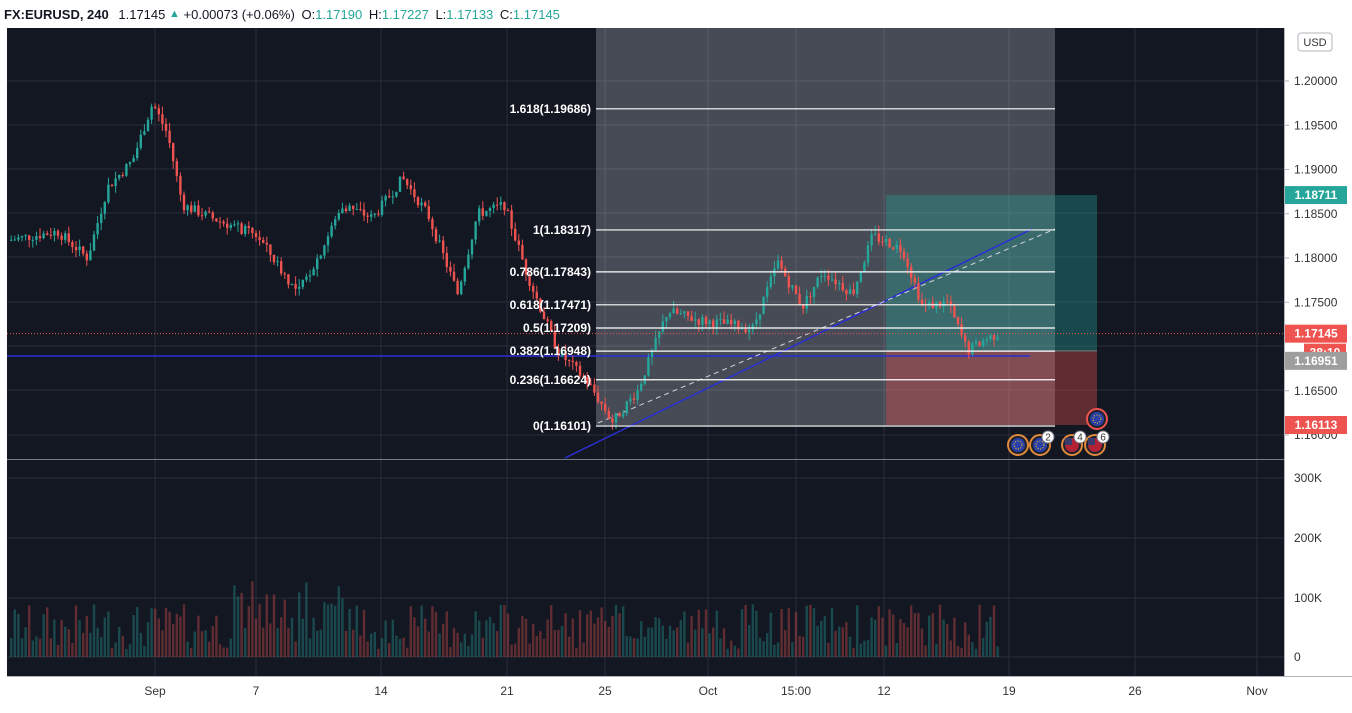 The height and width of the screenshot is (713, 1352). Describe the element at coordinates (1135, 691) in the screenshot. I see `time-axis-label: 26` at that location.